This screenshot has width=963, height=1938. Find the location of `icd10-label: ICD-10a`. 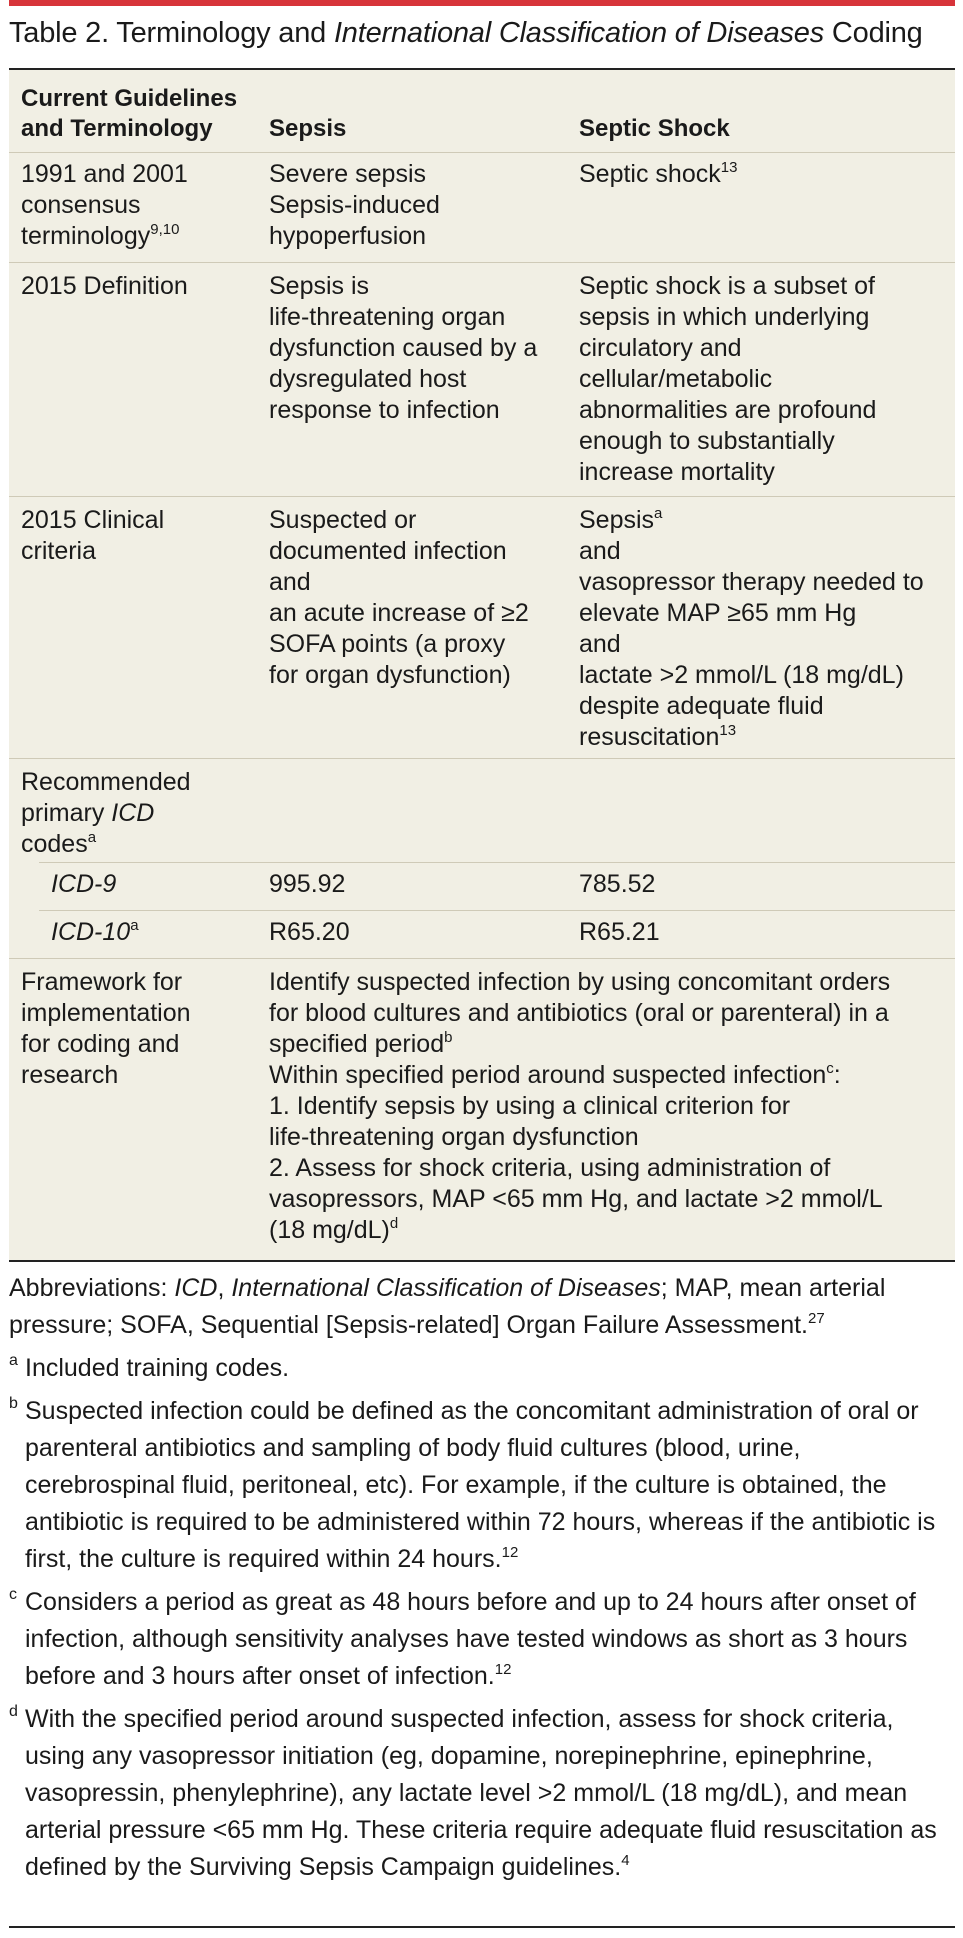

icd10-label: ICD-10a is located at coordinates (95, 932).